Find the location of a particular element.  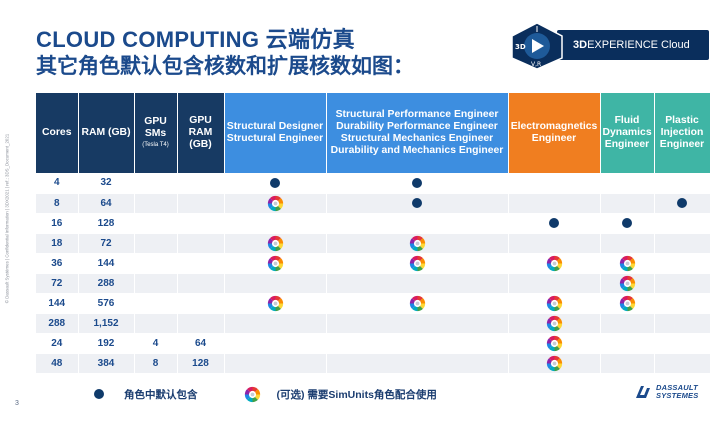

table-row: 18 72 is located at coordinates (373, 243).